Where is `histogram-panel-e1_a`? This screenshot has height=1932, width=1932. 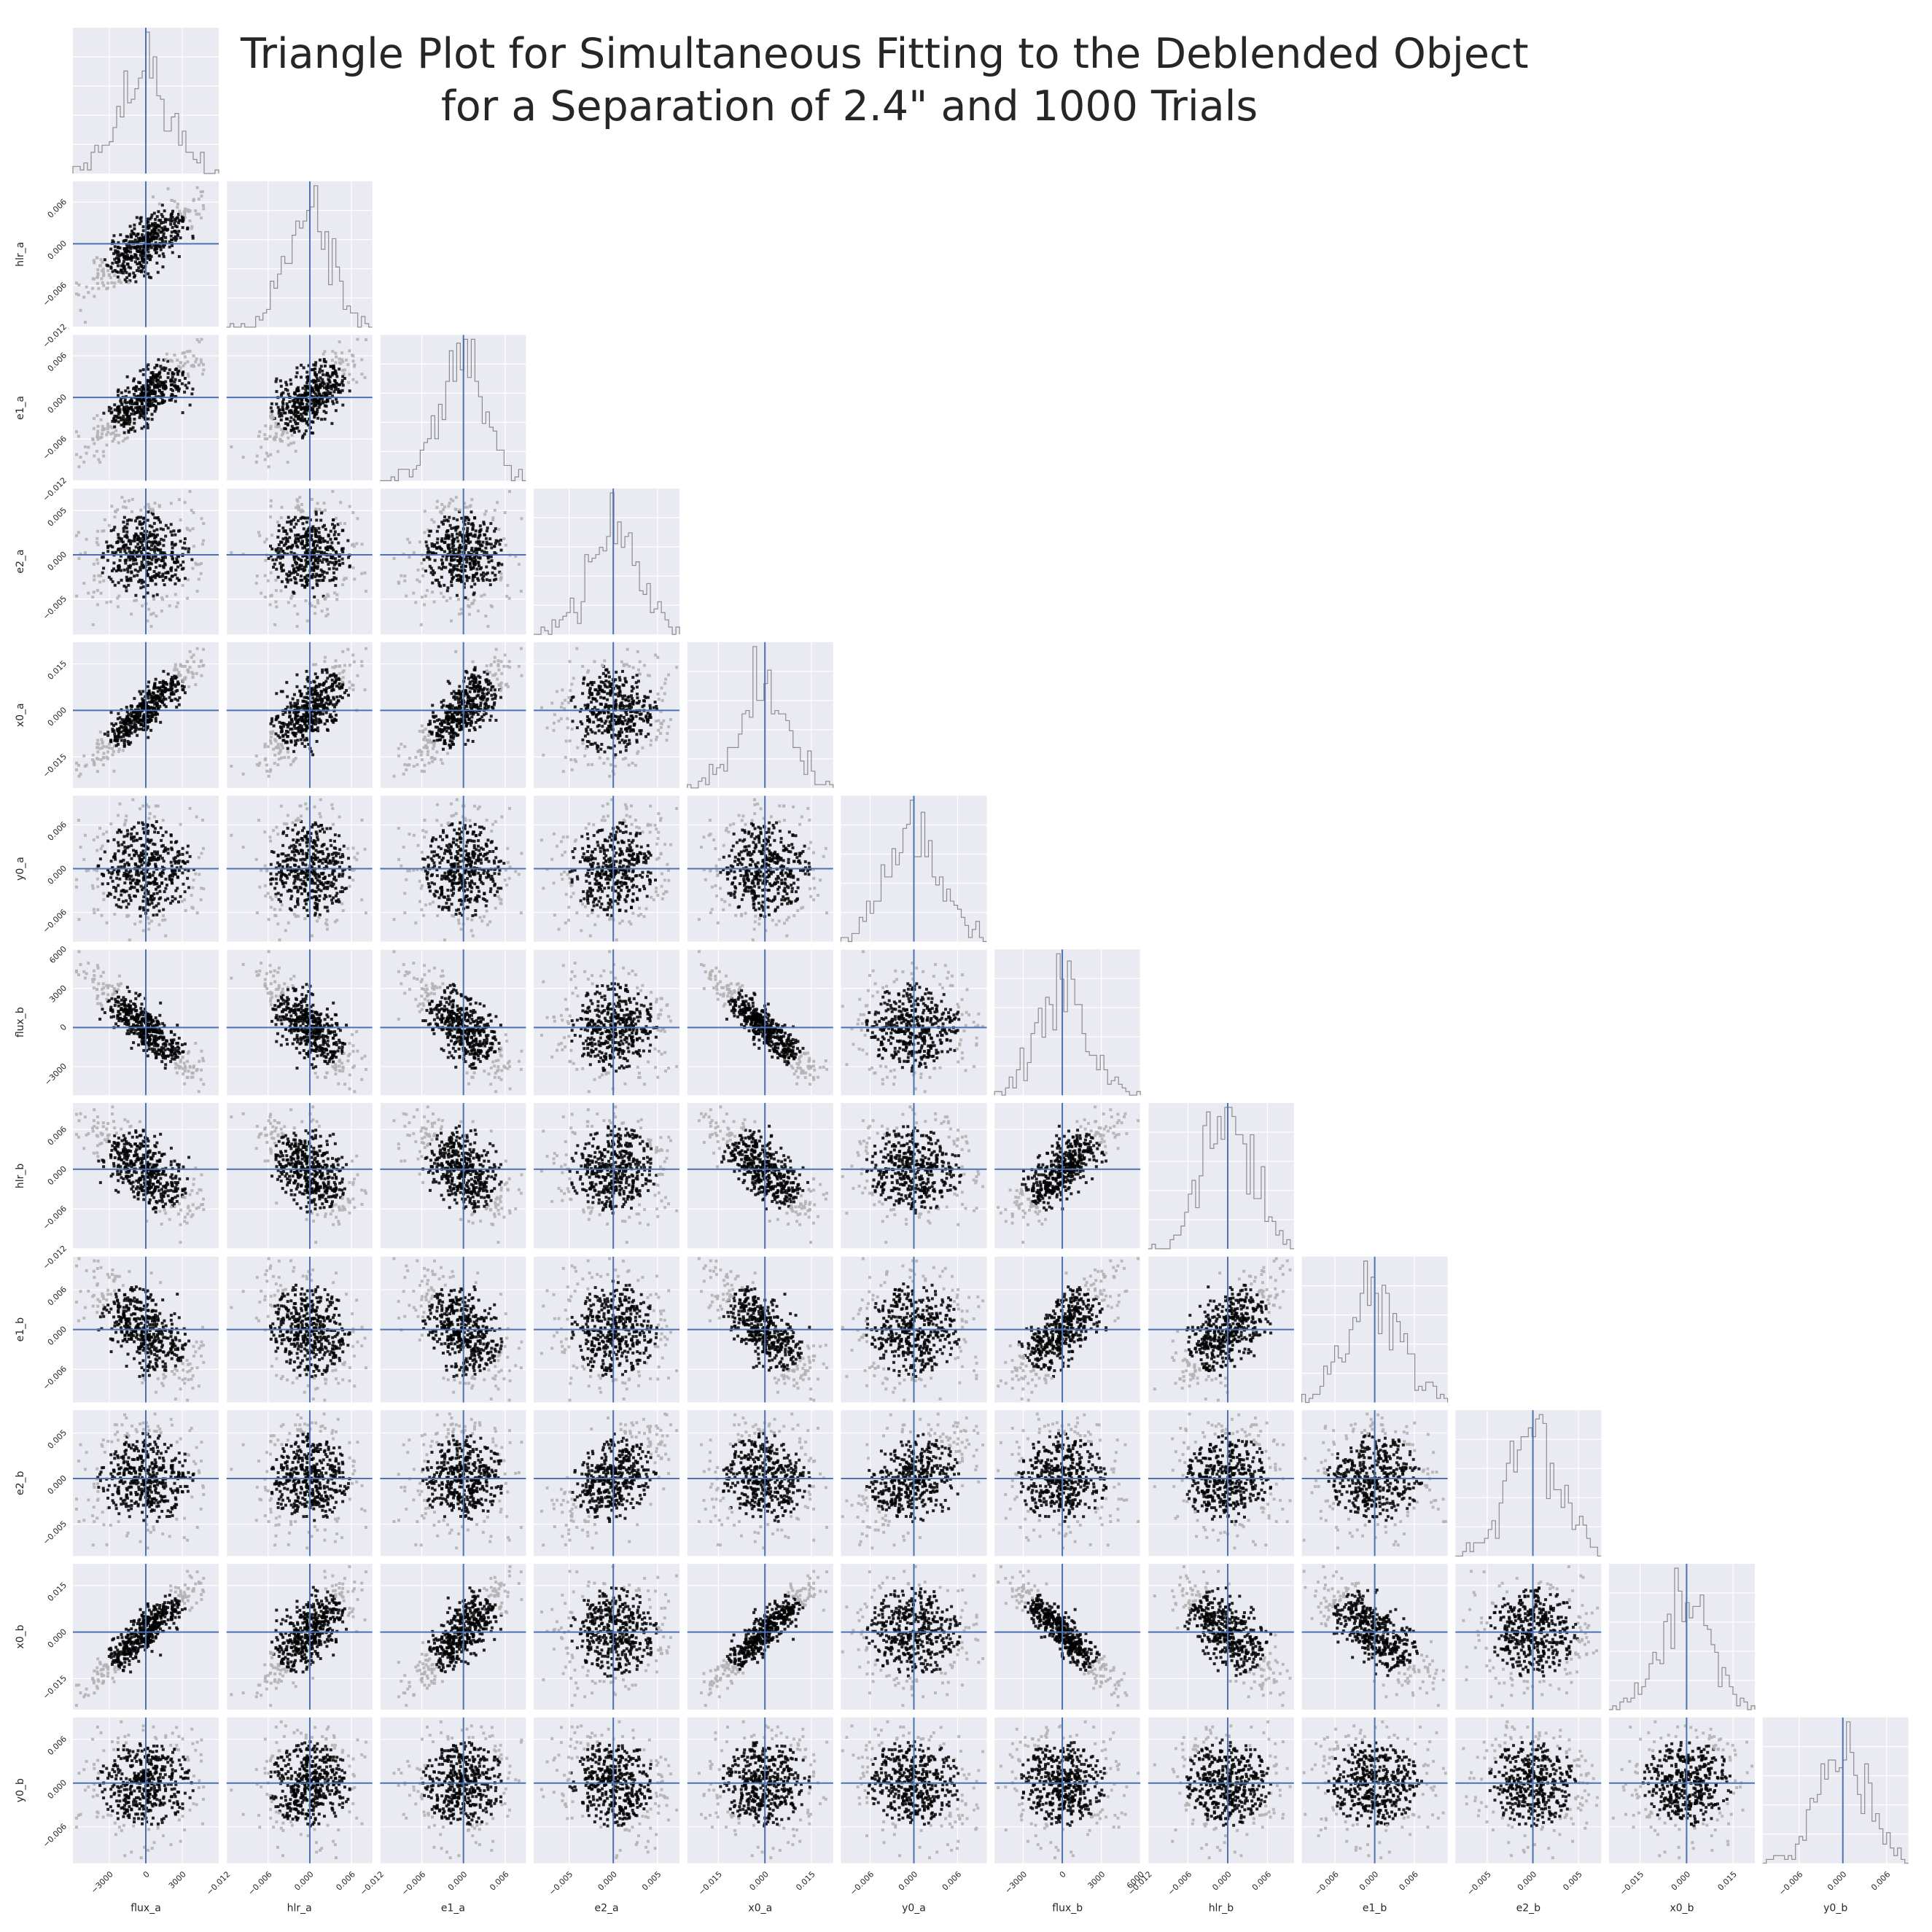 histogram-panel-e1_a is located at coordinates (453, 407).